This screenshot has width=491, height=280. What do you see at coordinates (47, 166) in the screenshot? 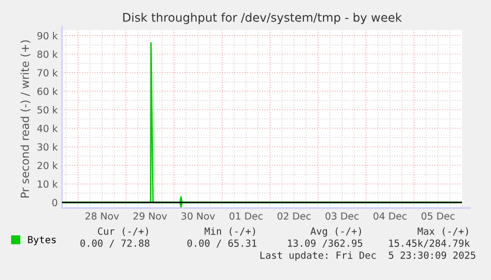
I see `y-tick-label: 20 k` at bounding box center [47, 166].